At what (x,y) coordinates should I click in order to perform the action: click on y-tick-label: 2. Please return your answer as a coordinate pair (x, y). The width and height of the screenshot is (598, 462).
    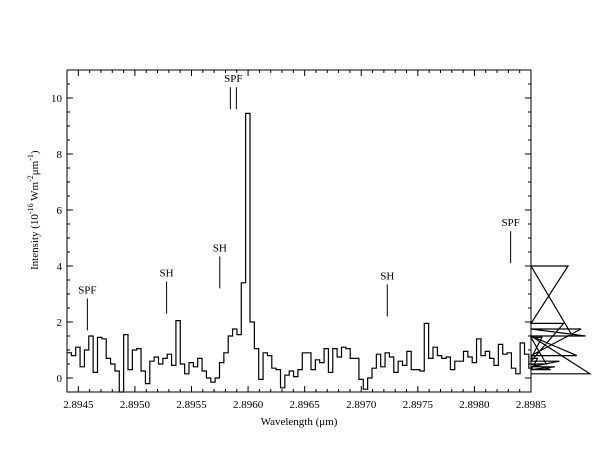
    Looking at the image, I should click on (60, 323).